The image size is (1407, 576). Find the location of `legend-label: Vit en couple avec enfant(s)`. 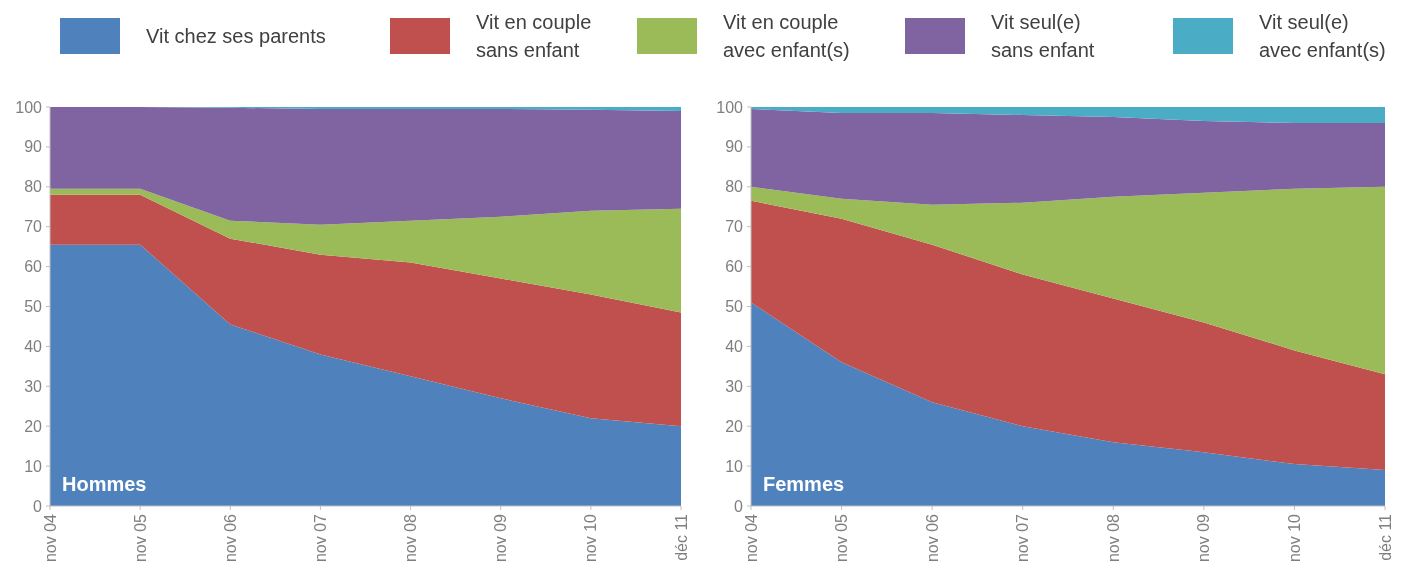

legend-label: Vit en couple avec enfant(s) is located at coordinates (786, 36).